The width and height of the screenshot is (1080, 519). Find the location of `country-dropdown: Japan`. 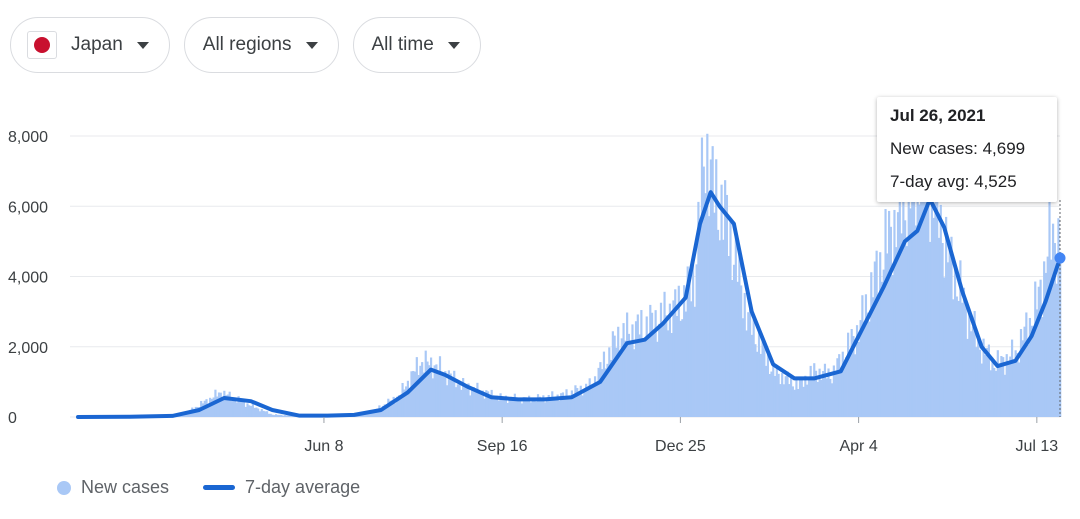

country-dropdown: Japan is located at coordinates (90, 45).